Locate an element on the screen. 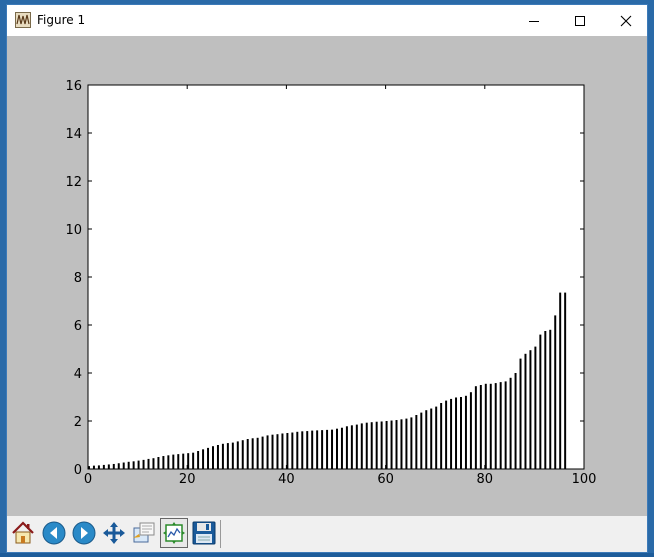 The height and width of the screenshot is (557, 654). forward-button is located at coordinates (84, 533).